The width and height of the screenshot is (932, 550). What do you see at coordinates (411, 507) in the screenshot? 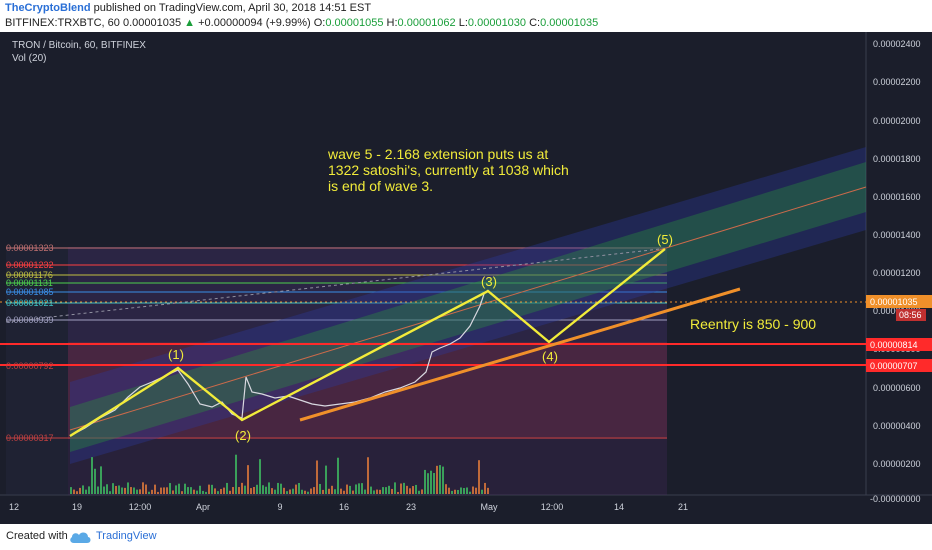
I see `time-tick: 23` at bounding box center [411, 507].